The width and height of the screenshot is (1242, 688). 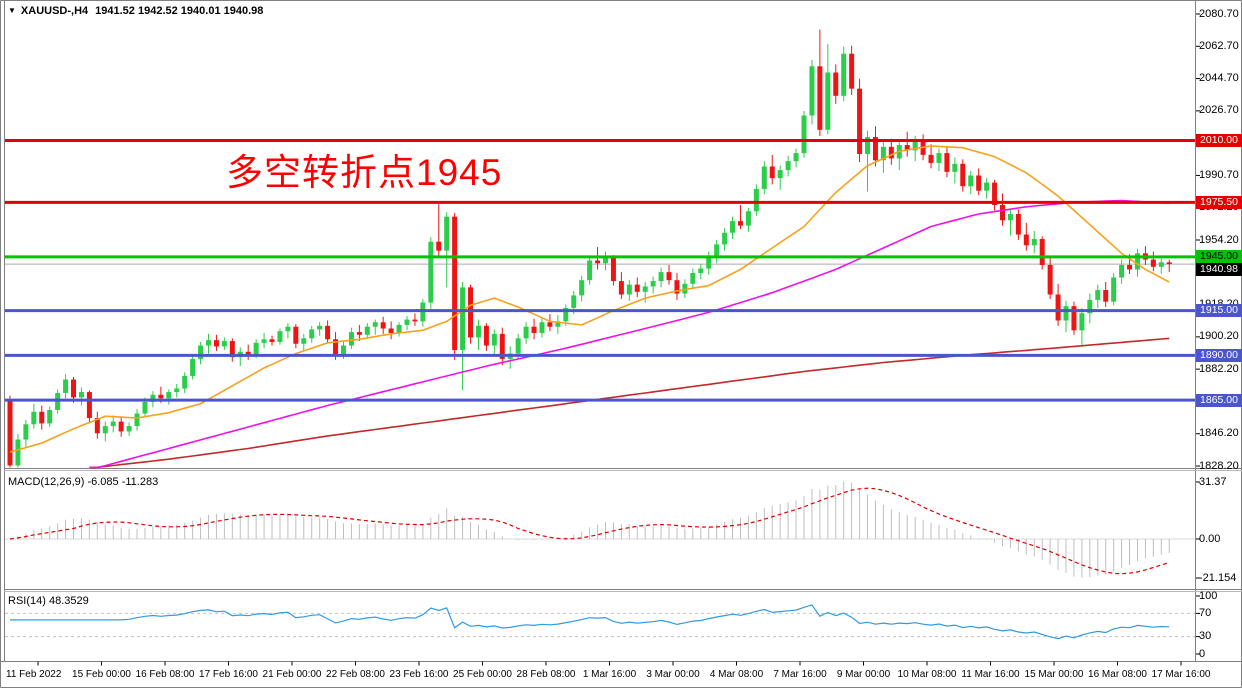 What do you see at coordinates (364, 172) in the screenshot?
I see `trend-annotation: 多空转折点1945` at bounding box center [364, 172].